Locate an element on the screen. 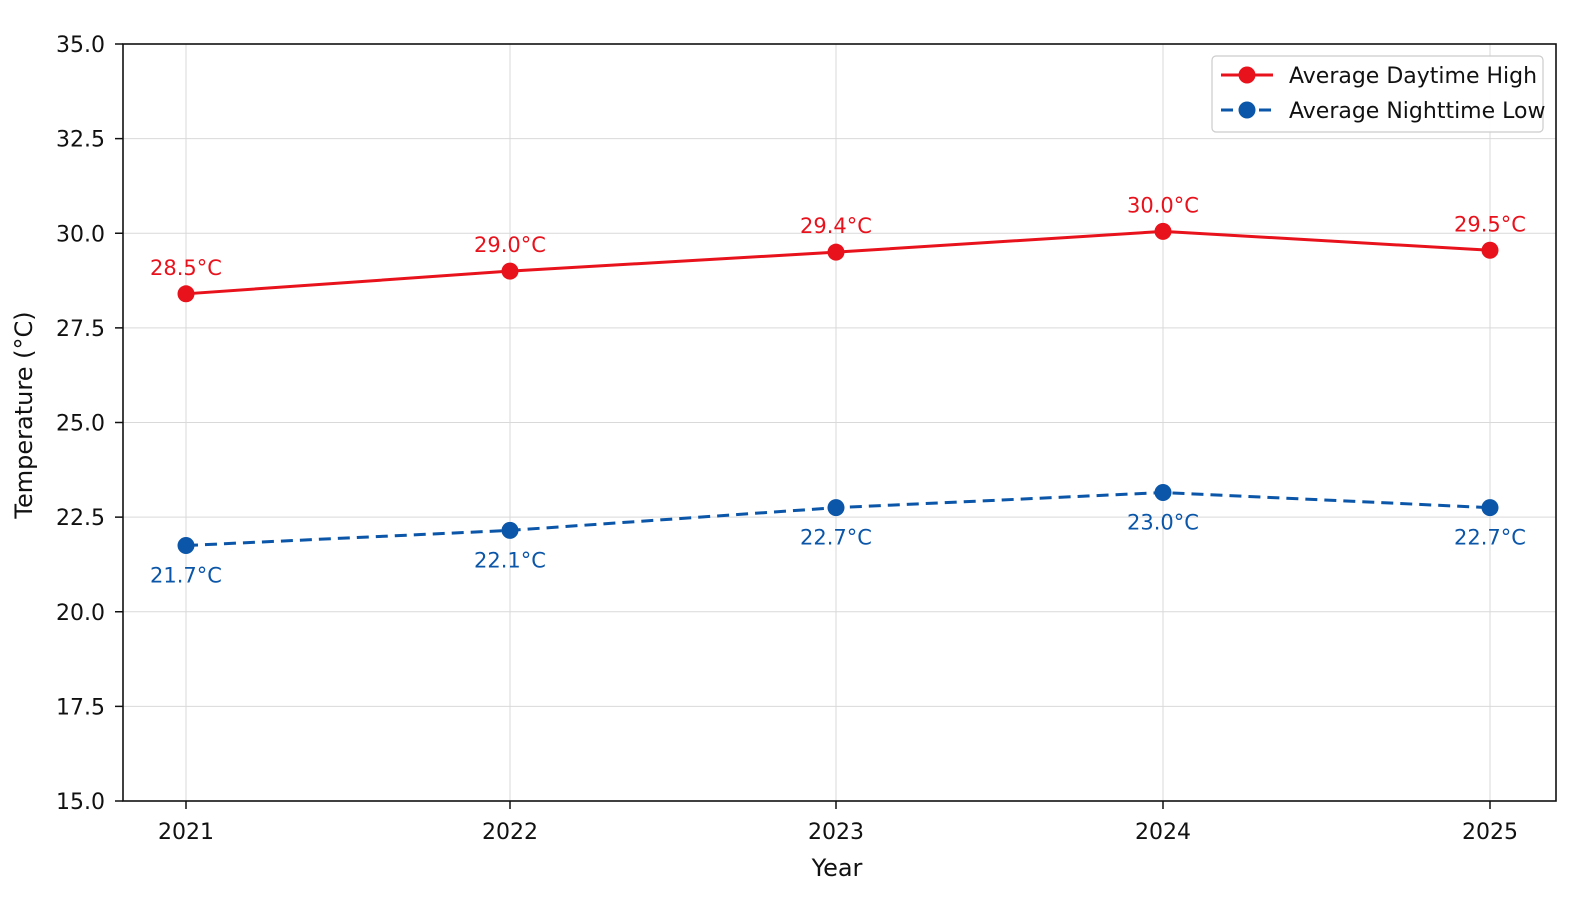 This screenshot has width=1575, height=910. x-tick-label: 2023 is located at coordinates (836, 832).